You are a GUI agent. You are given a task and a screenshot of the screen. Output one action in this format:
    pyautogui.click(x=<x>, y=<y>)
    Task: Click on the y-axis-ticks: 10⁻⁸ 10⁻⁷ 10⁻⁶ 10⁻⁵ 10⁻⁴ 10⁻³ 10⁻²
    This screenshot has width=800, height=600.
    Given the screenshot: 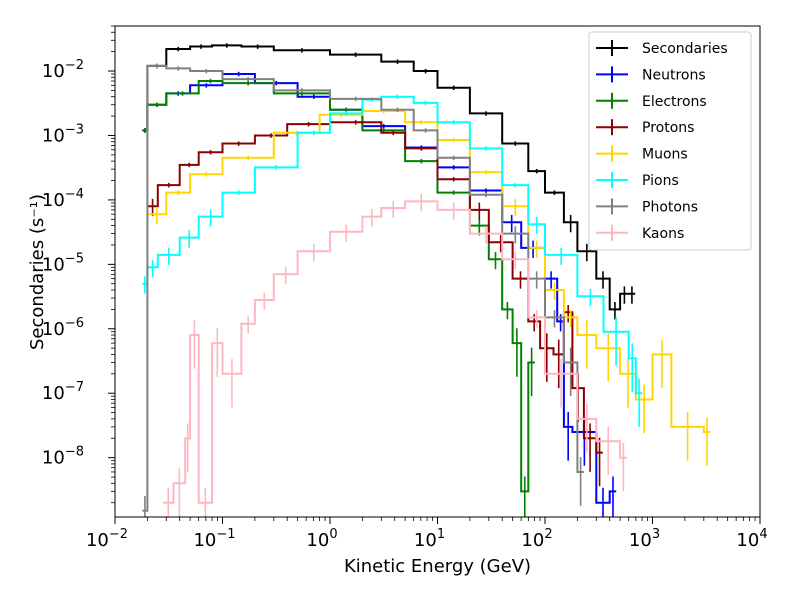 What is the action you would take?
    pyautogui.click(x=78, y=264)
    